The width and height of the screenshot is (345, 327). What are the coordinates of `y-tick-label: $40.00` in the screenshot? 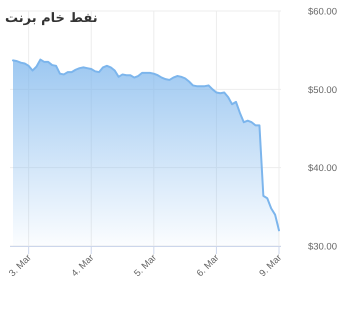 It's located at (322, 168).